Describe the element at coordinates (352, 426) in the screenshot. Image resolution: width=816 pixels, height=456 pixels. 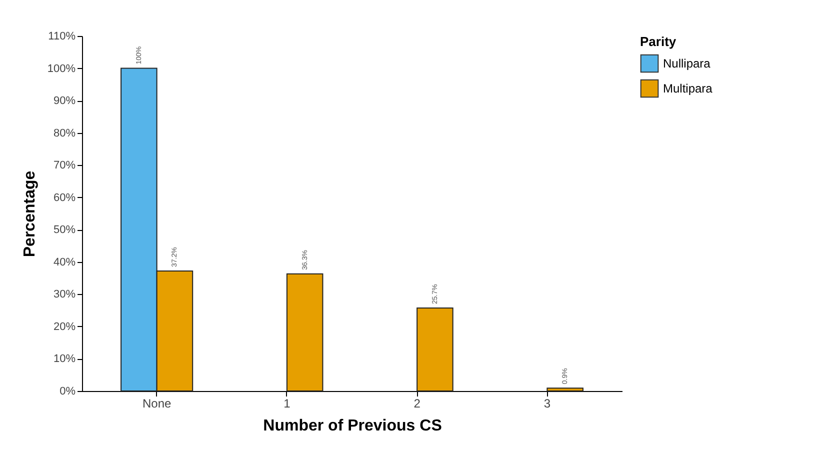
I see `x-axis-title: Number of Previous CS` at that location.